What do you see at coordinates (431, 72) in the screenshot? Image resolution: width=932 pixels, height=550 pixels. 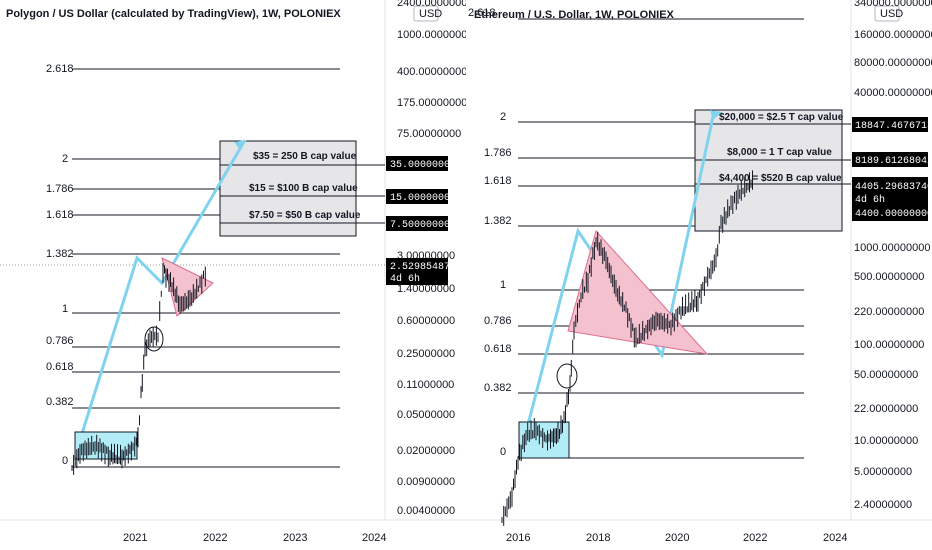 I see `price-tick: 400.00000000` at bounding box center [431, 72].